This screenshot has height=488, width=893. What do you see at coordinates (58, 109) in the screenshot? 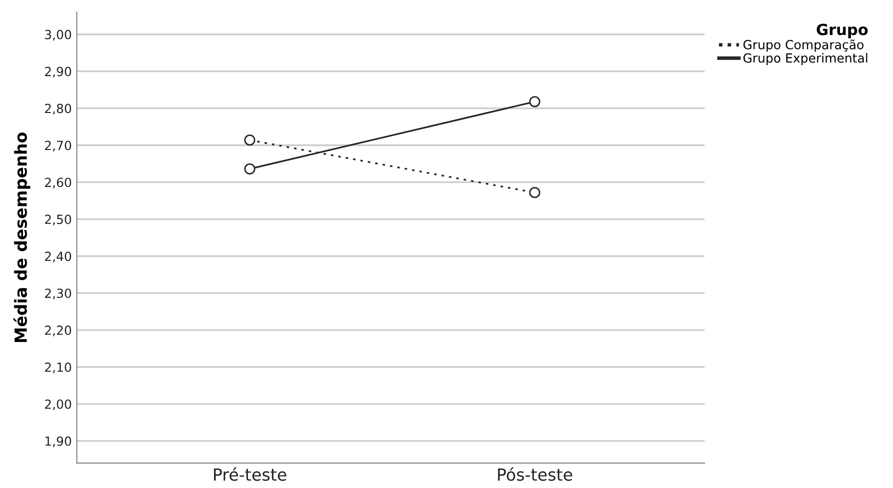
I see `y-tick-label: 2,80` at bounding box center [58, 109].